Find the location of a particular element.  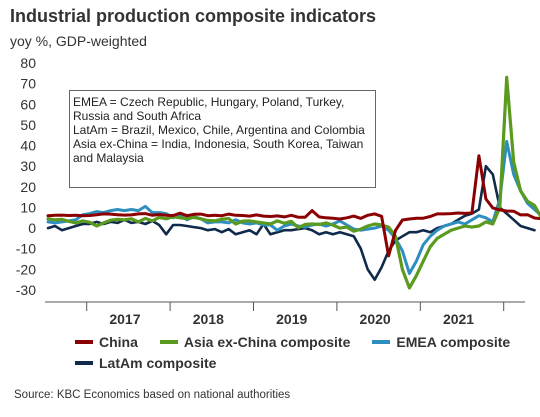

y-tick-label: 0 is located at coordinates (32, 228).